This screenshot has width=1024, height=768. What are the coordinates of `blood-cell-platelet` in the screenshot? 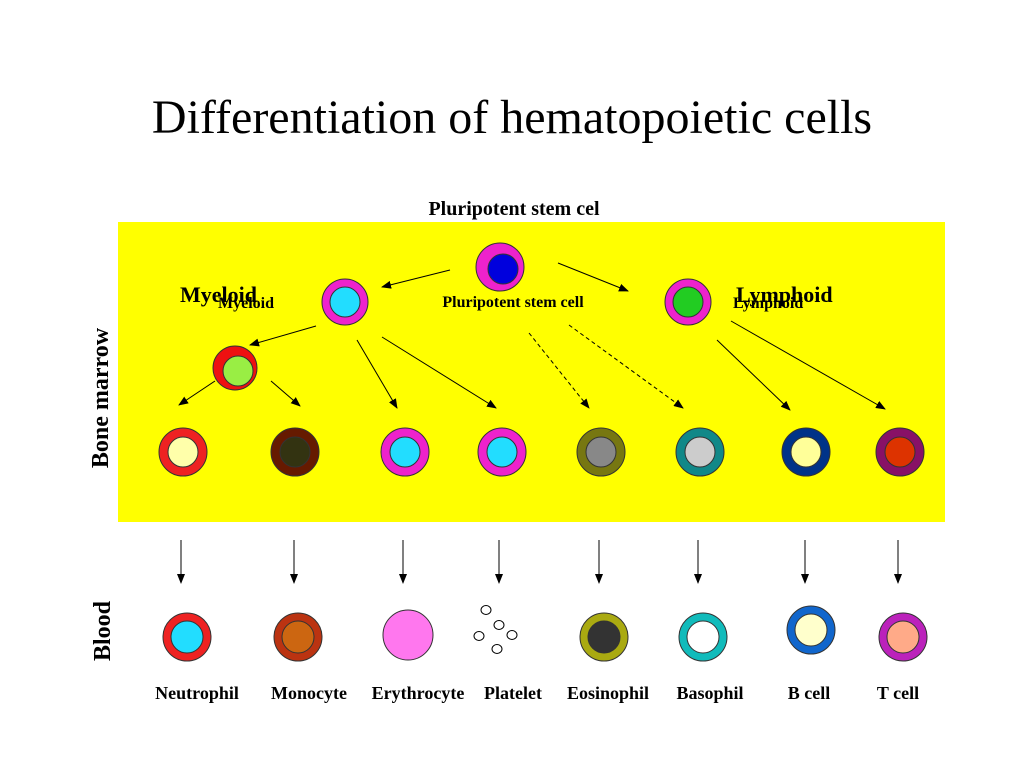 It's located at (495, 629).